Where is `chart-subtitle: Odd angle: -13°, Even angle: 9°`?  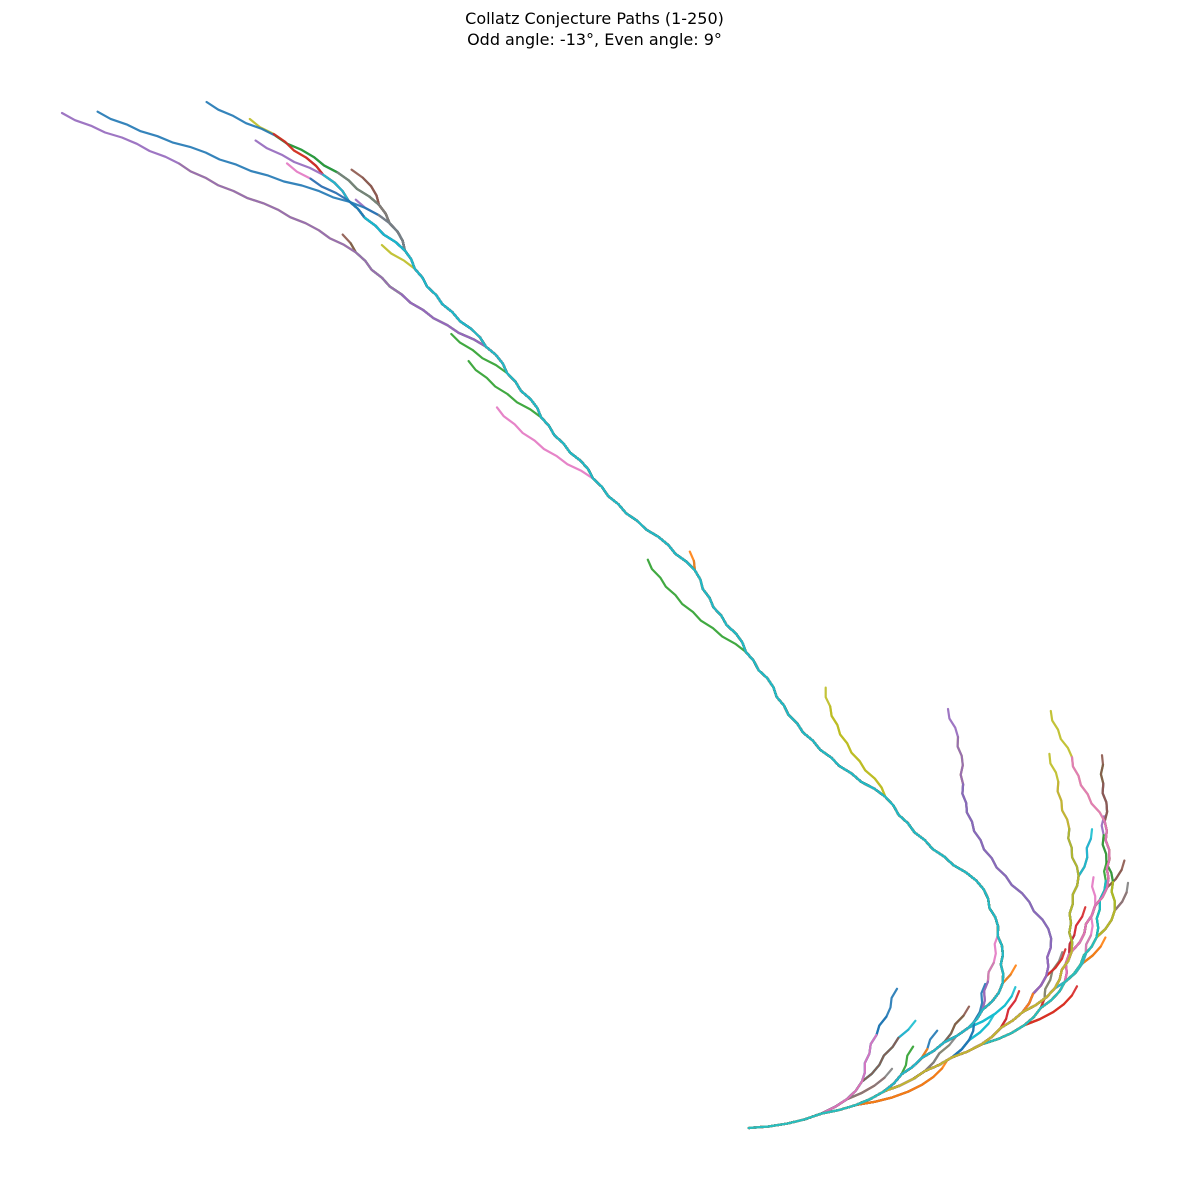
chart-subtitle: Odd angle: -13°, Even angle: 9° is located at coordinates (594, 39).